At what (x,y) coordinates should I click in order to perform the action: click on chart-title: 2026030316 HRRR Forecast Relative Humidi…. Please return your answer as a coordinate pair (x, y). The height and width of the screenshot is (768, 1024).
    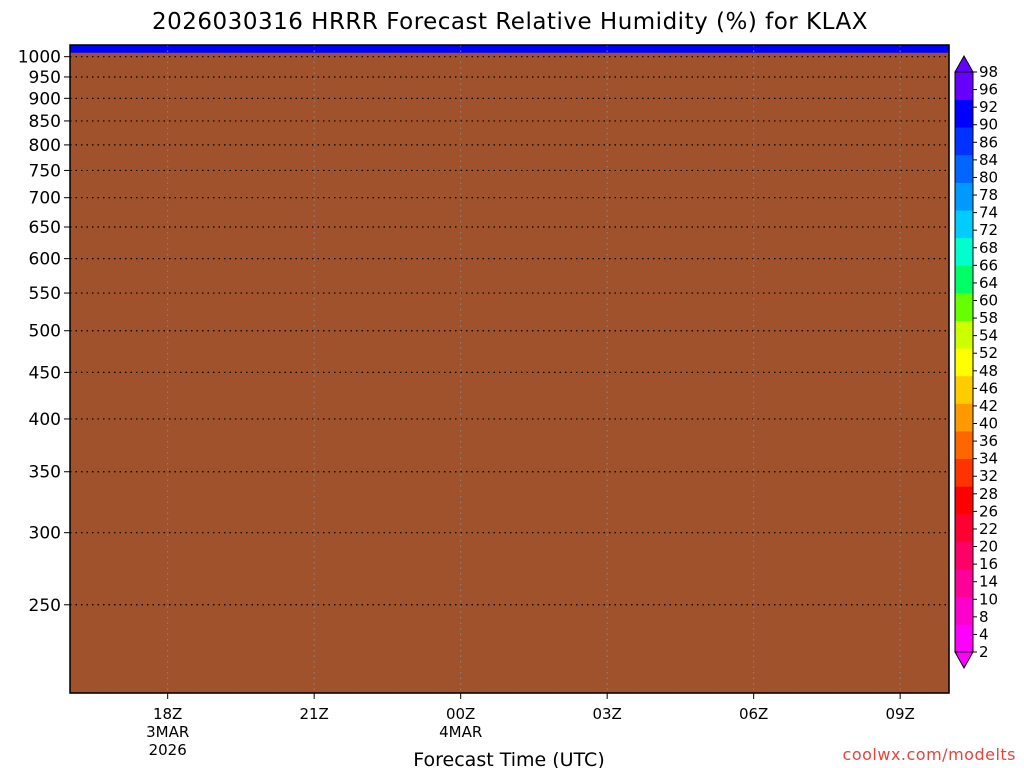
    Looking at the image, I should click on (510, 22).